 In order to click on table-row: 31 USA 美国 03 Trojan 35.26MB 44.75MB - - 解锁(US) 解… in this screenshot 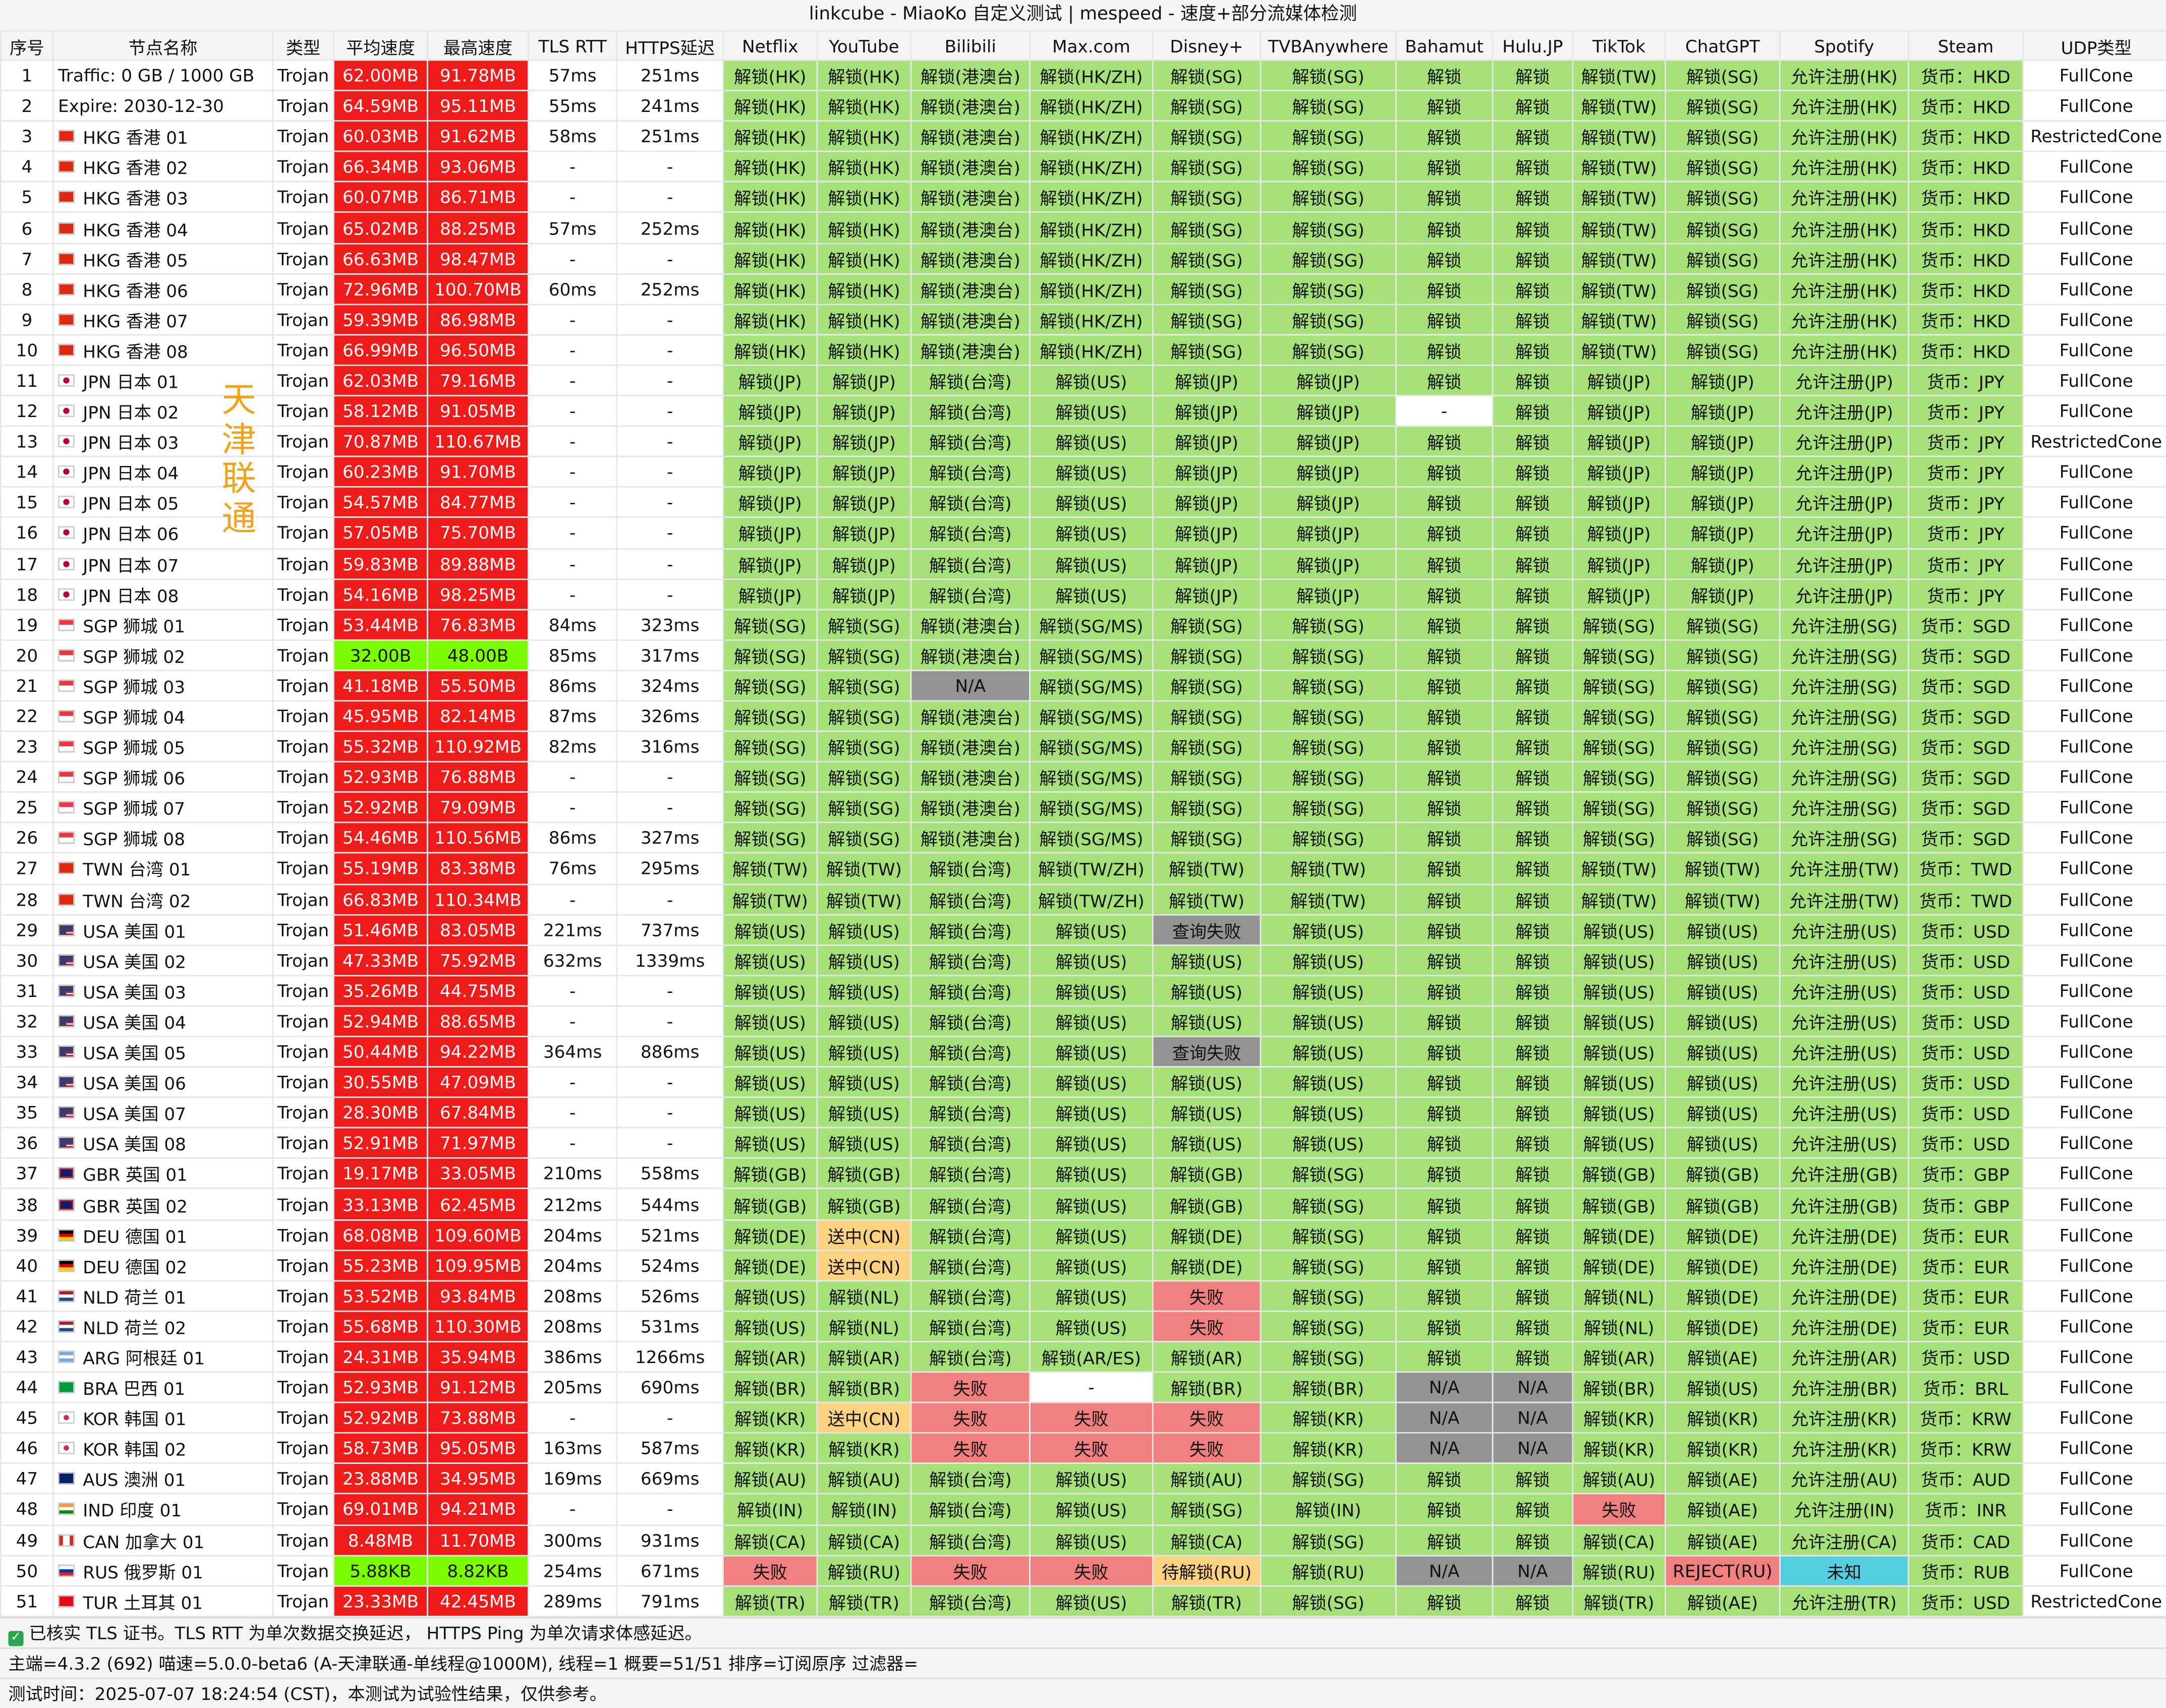, I will do `click(1083, 990)`.